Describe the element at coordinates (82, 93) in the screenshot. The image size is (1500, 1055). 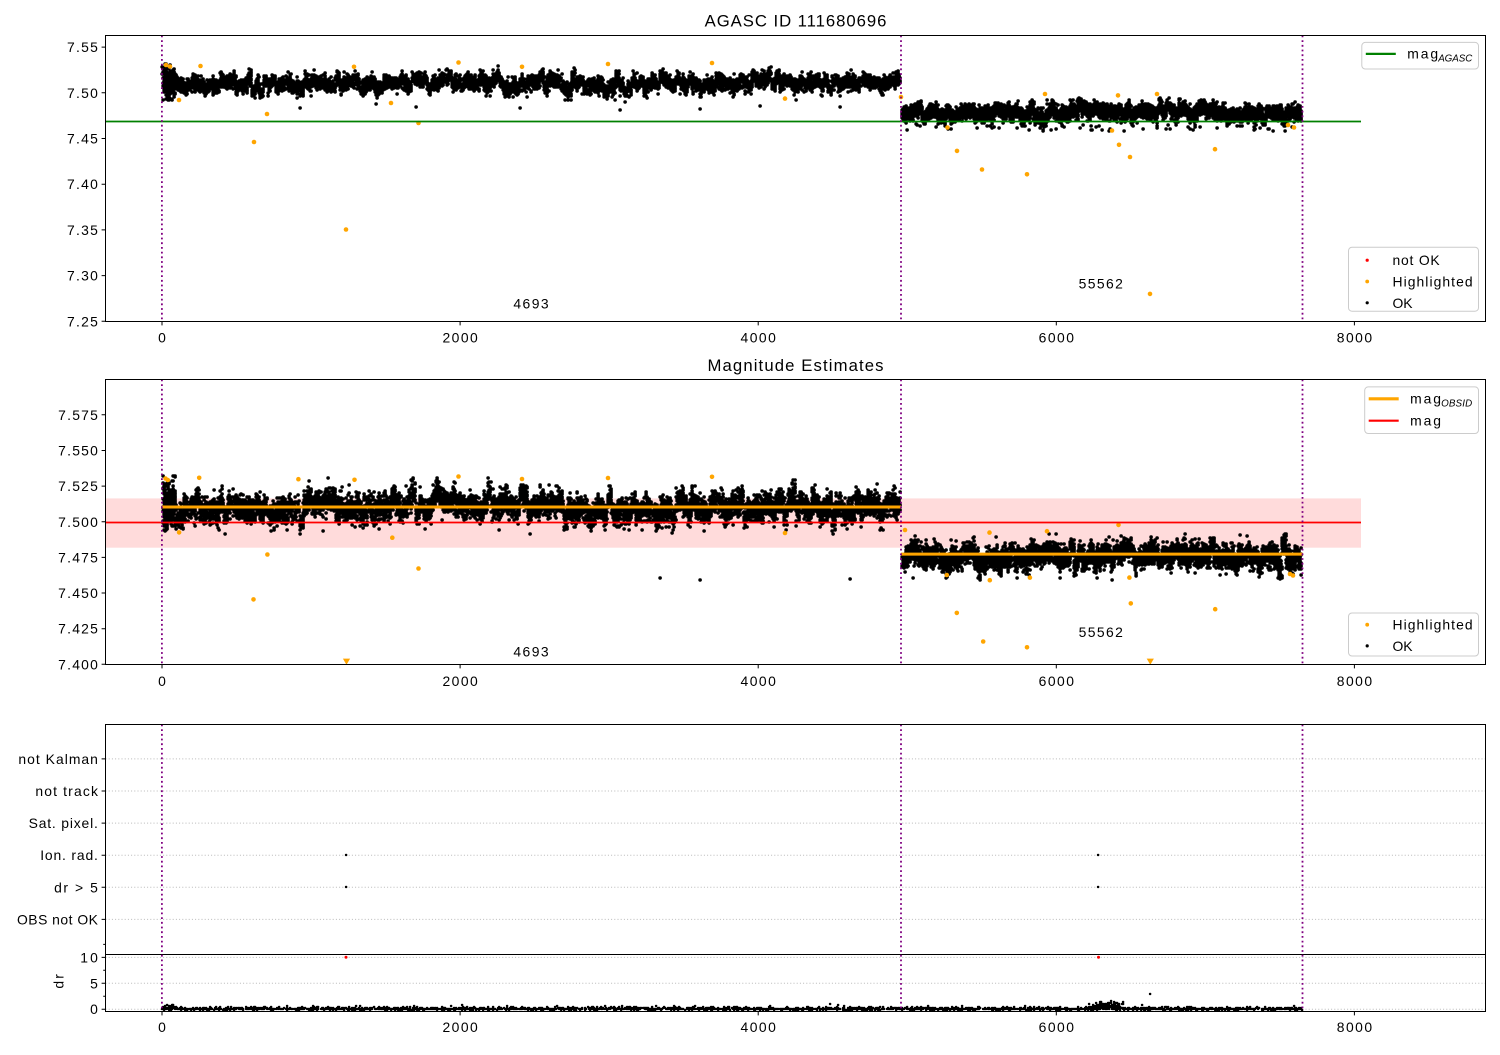
I see `svg-text: 7.50` at that location.